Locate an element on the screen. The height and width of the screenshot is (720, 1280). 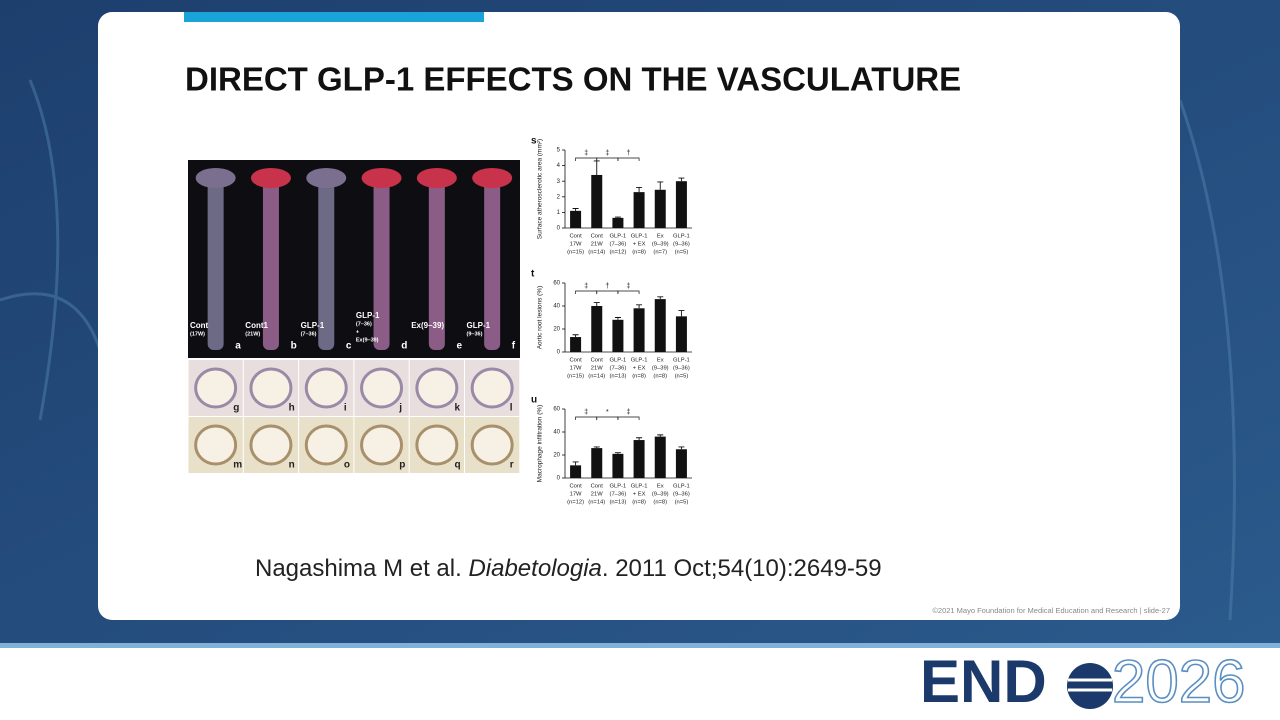
y-tick-label: 4 is located at coordinates (559, 166).